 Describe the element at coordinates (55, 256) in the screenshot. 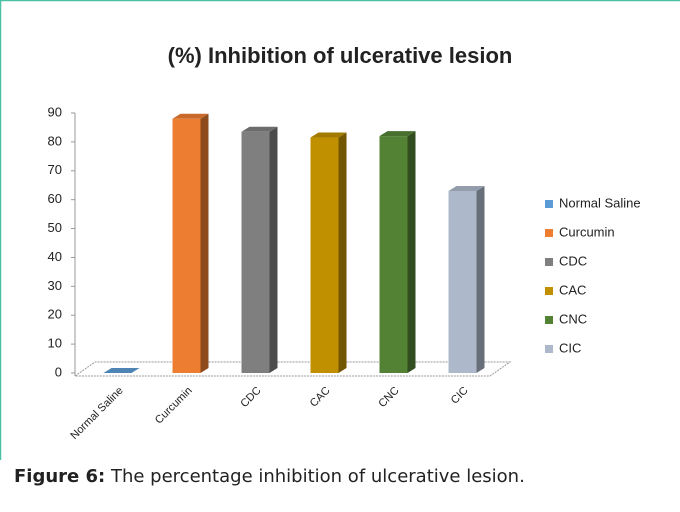

I see `y-tick-label: 40` at that location.